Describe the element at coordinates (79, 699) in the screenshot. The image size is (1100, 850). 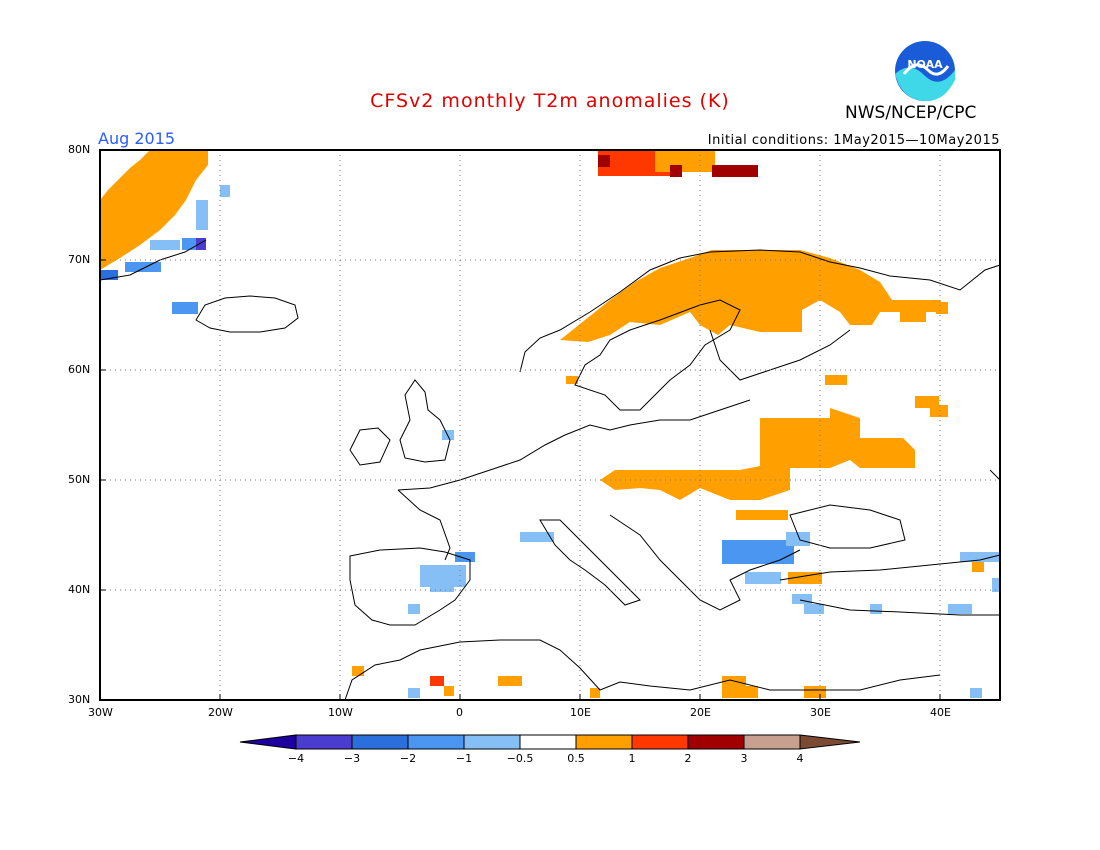
I see `lat-label-30n: 30N` at that location.